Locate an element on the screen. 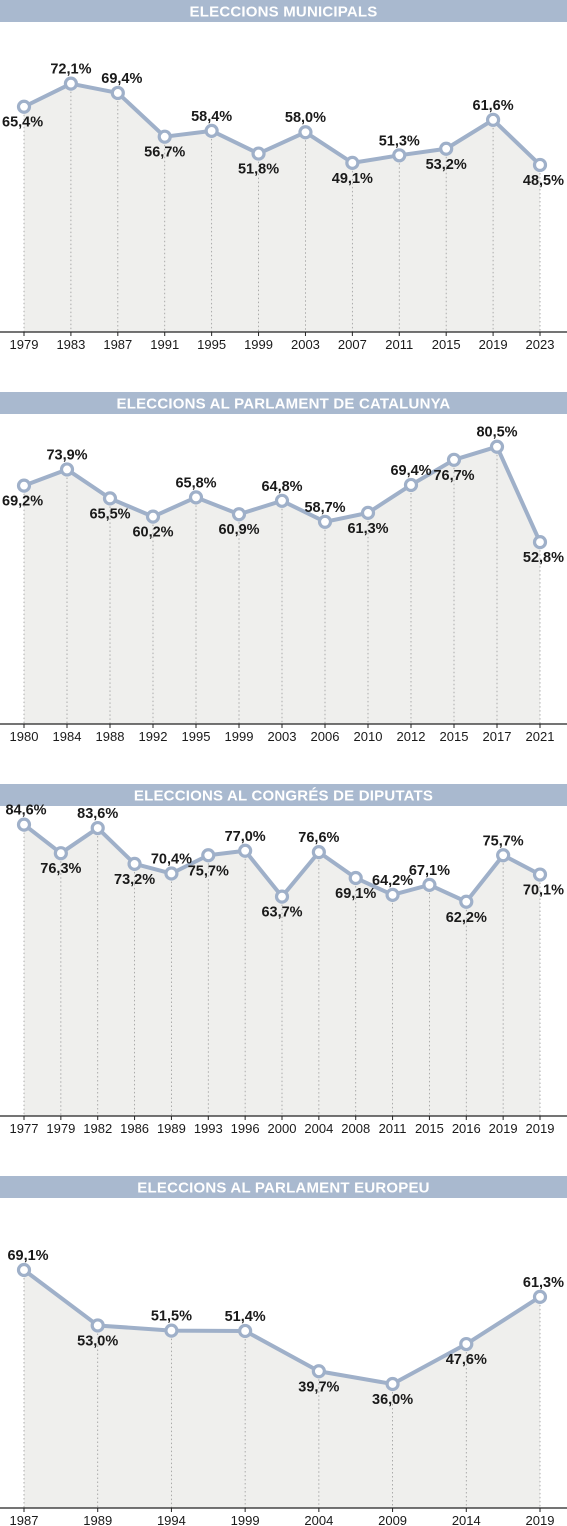  x-tick-label: 2003 is located at coordinates (282, 736).